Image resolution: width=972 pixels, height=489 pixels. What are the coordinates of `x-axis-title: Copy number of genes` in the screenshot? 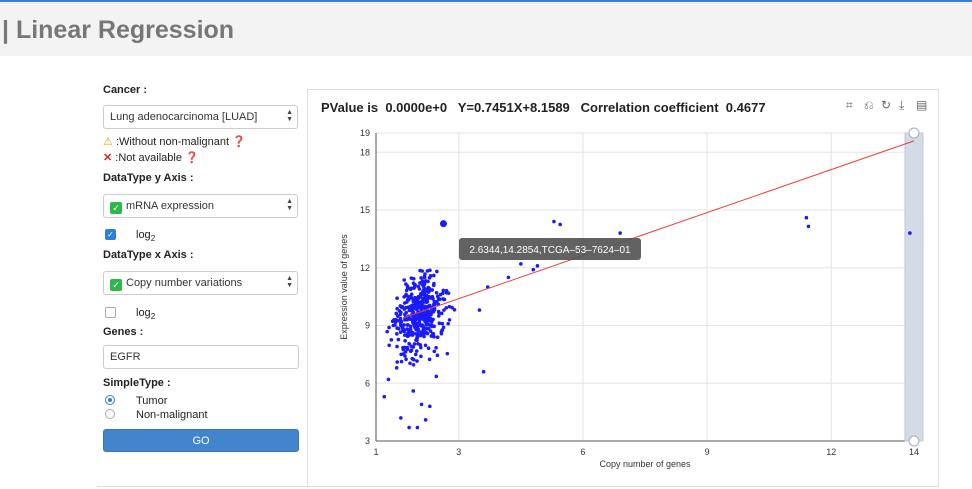 It's located at (645, 464).